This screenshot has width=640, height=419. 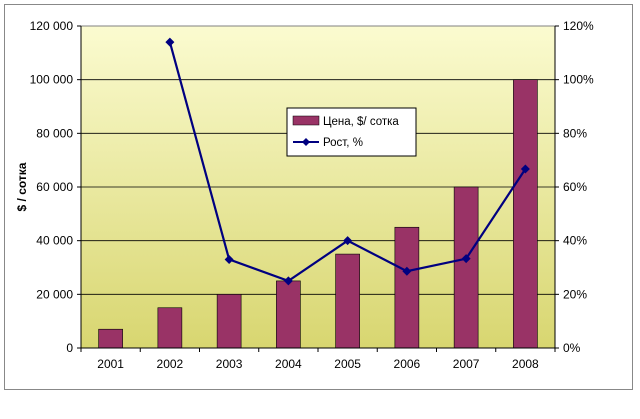 I want to click on x-tick-label: 2003, so click(x=229, y=364).